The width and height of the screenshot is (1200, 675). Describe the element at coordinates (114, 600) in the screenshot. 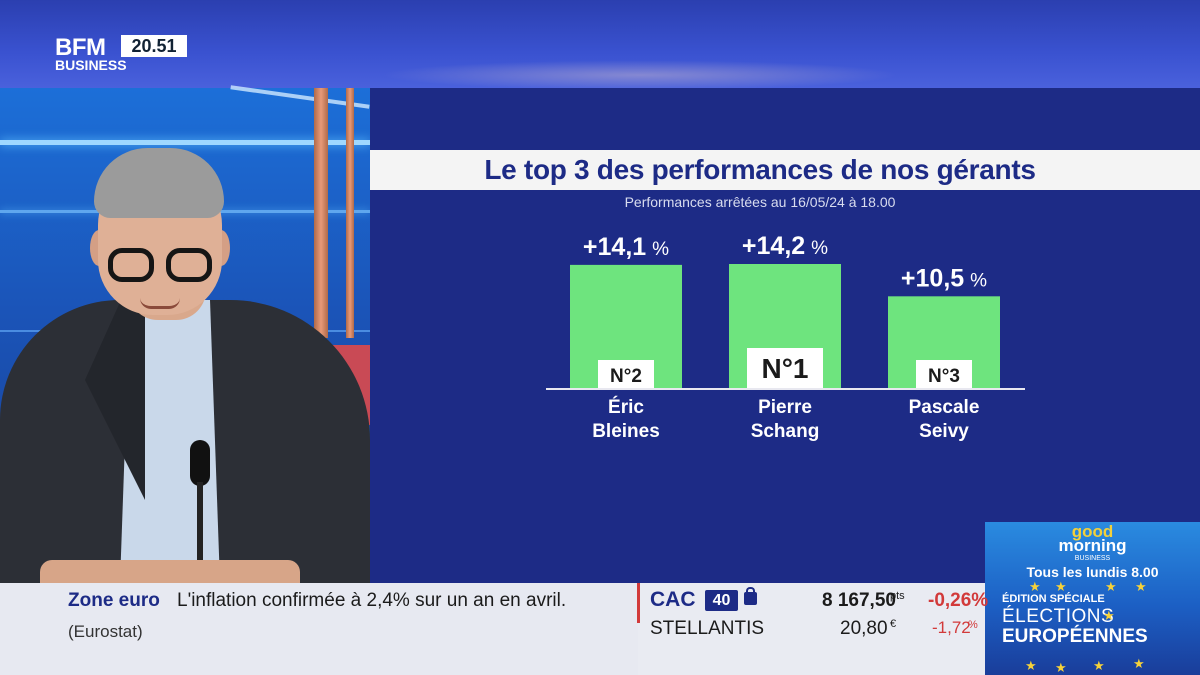

I see `ticker-topic: Zone euro` at that location.